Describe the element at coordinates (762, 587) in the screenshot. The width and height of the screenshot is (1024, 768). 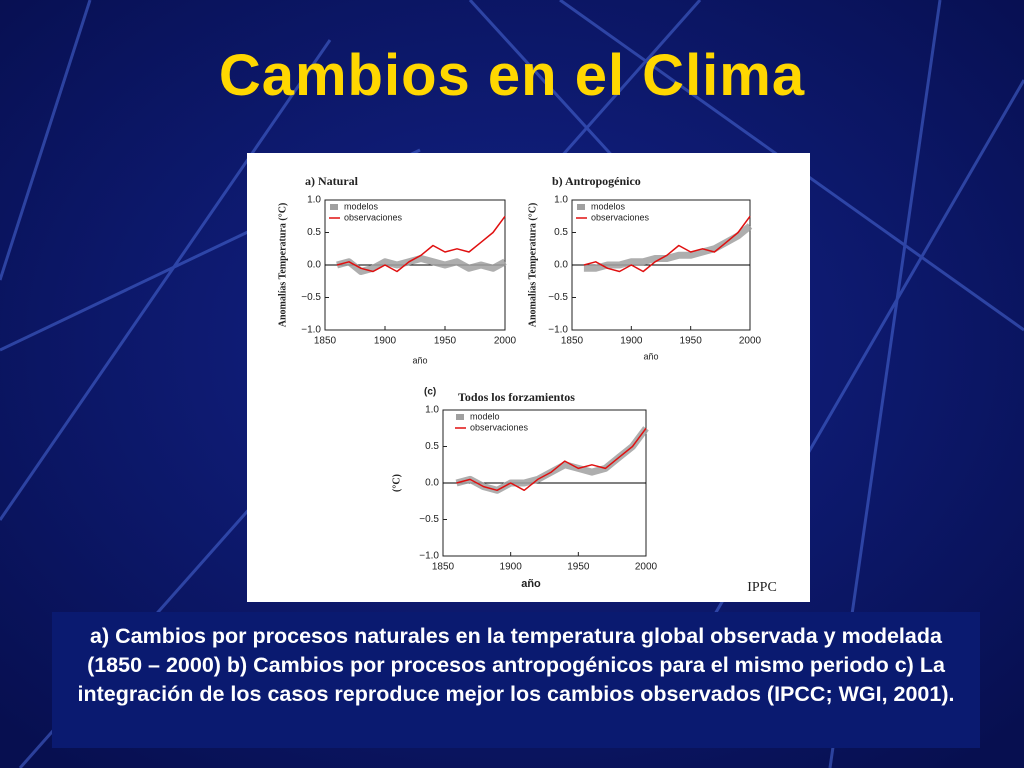
I see `source: IPPC` at that location.